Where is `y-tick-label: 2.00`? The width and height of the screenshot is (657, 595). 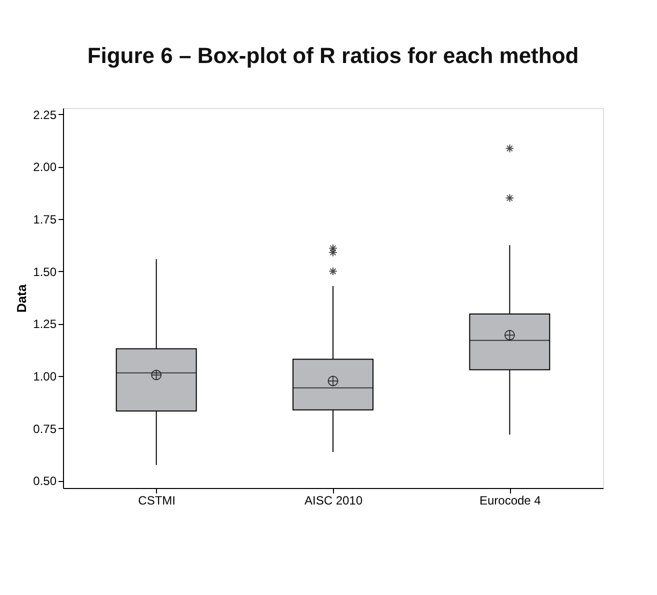
y-tick-label: 2.00 is located at coordinates (45, 167).